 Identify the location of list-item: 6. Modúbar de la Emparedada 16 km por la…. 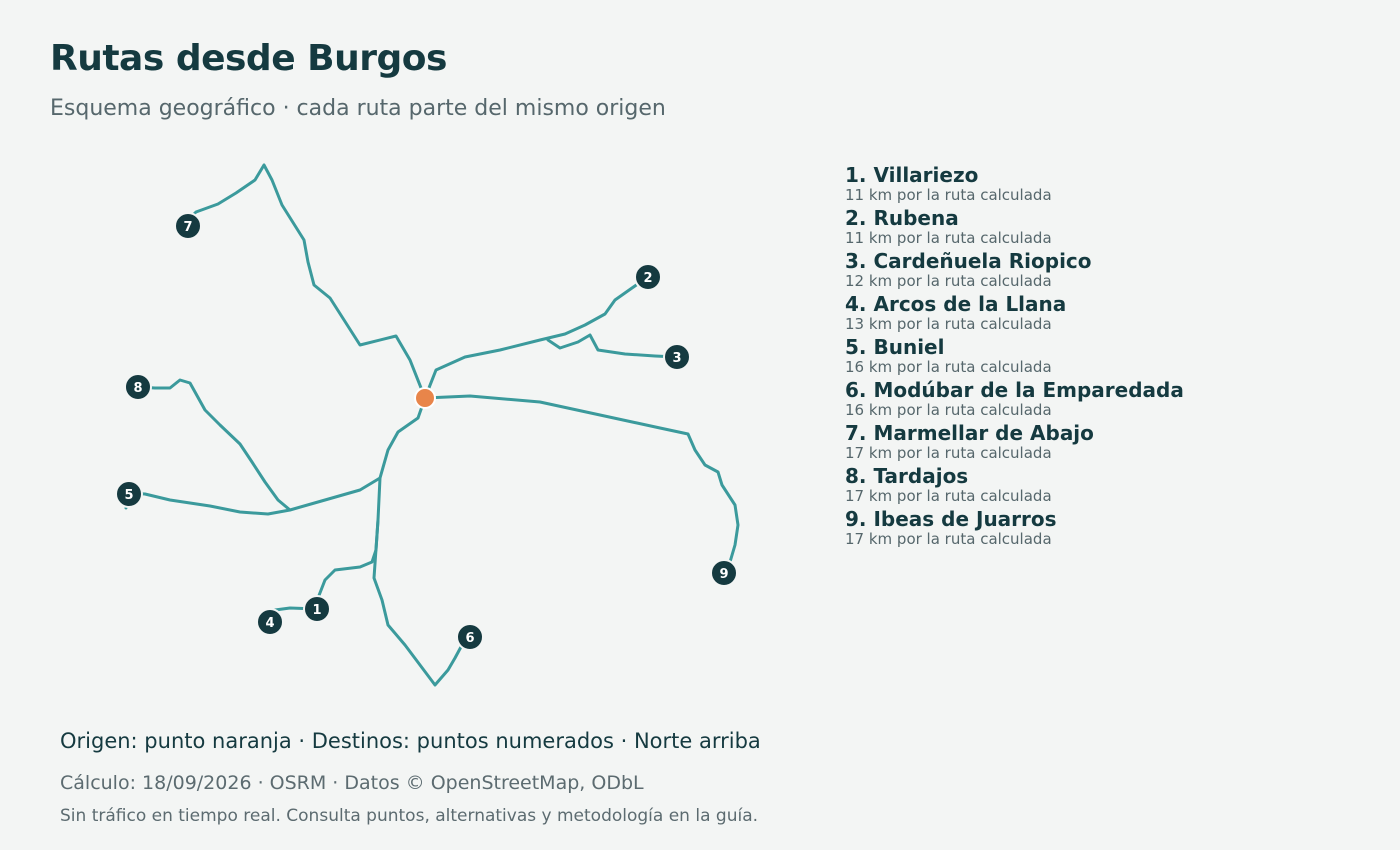
(1105, 399).